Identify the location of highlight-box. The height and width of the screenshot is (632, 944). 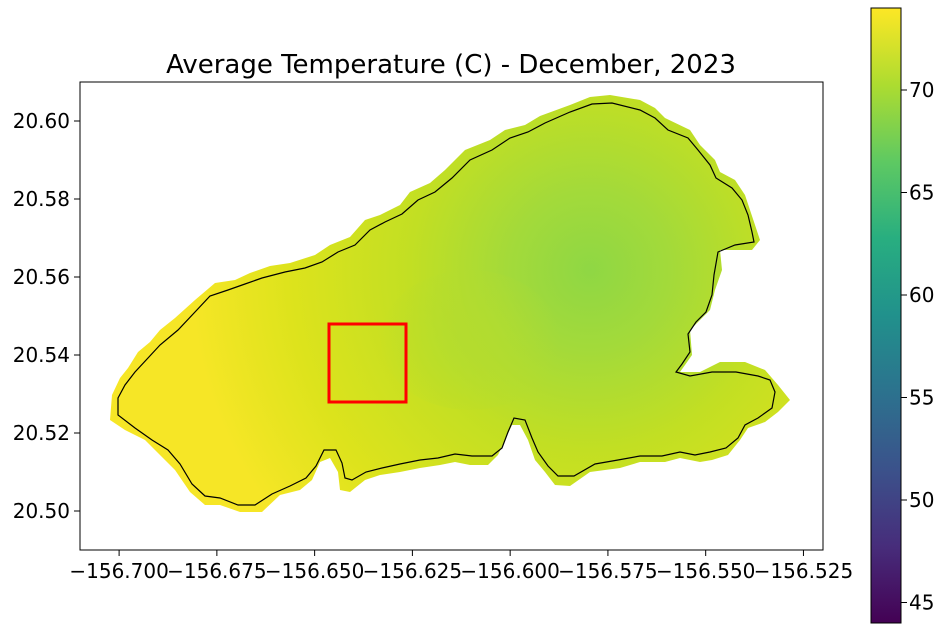
(367, 363).